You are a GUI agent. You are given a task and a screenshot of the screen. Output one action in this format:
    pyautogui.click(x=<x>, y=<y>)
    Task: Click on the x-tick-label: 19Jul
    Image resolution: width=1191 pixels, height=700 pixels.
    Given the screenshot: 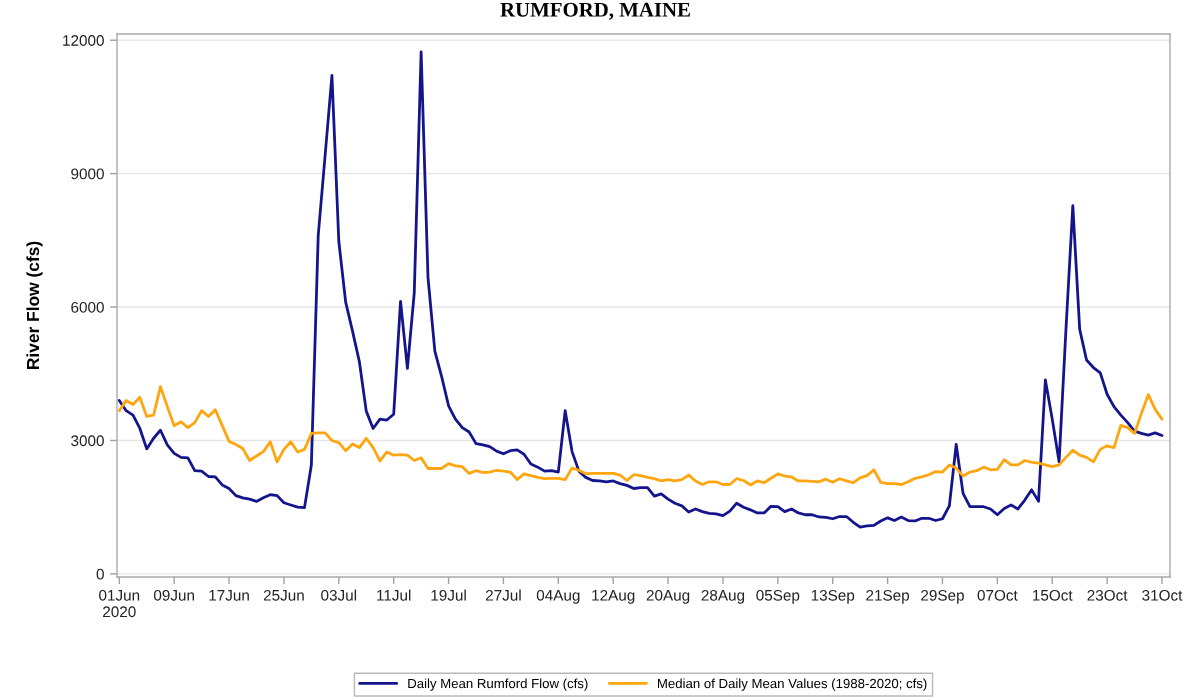 What is the action you would take?
    pyautogui.click(x=448, y=595)
    